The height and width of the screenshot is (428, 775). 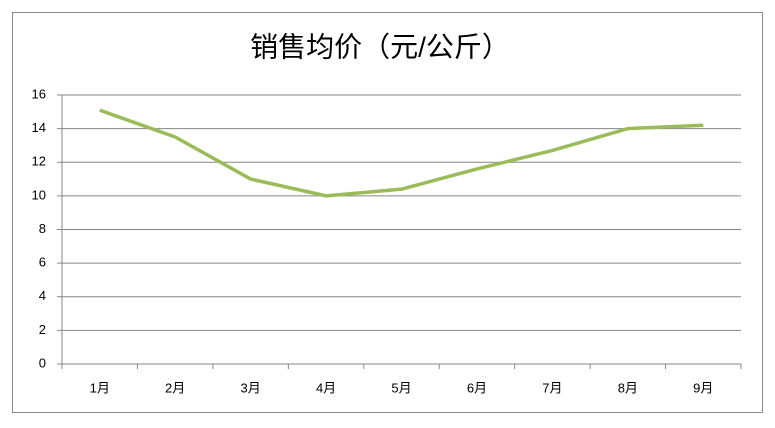 I want to click on y-tick-label: 8, so click(x=42, y=228).